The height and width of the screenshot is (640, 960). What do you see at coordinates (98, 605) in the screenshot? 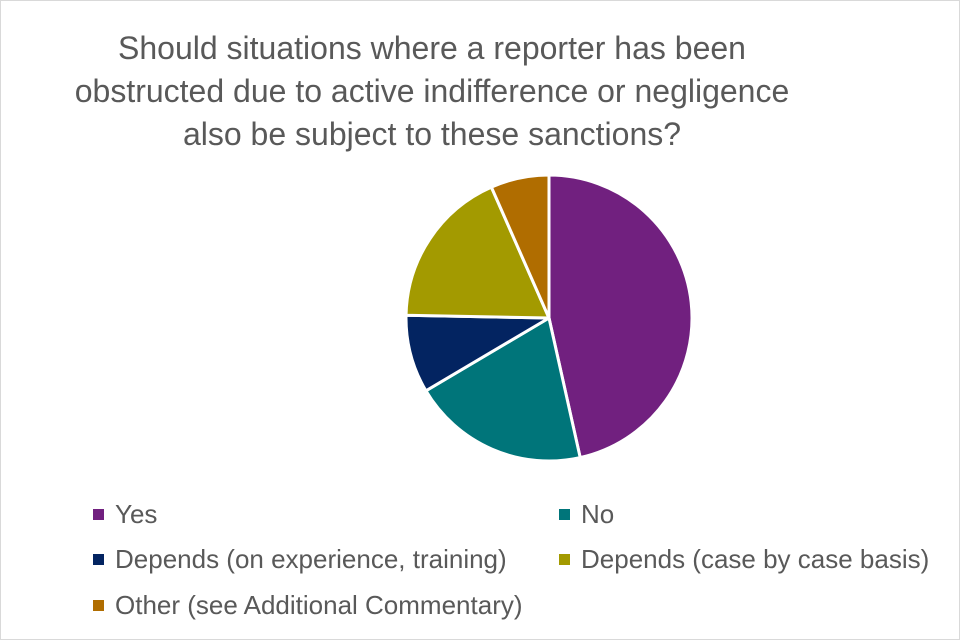
I see `legend-swatch-other` at bounding box center [98, 605].